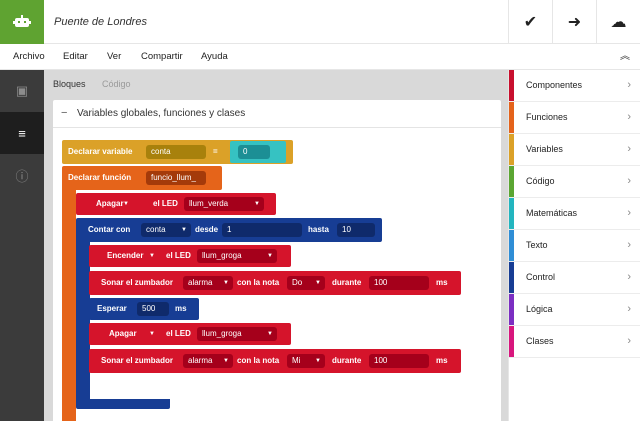 This screenshot has width=640, height=421. I want to click on collapse-up-icon: ︽, so click(625, 56).